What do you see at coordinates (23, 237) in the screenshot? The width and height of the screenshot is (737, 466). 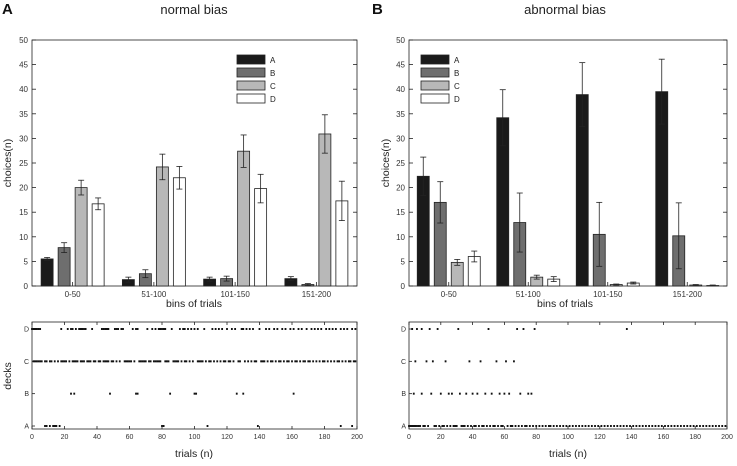 I see `y-tick-label: 10` at bounding box center [23, 237].